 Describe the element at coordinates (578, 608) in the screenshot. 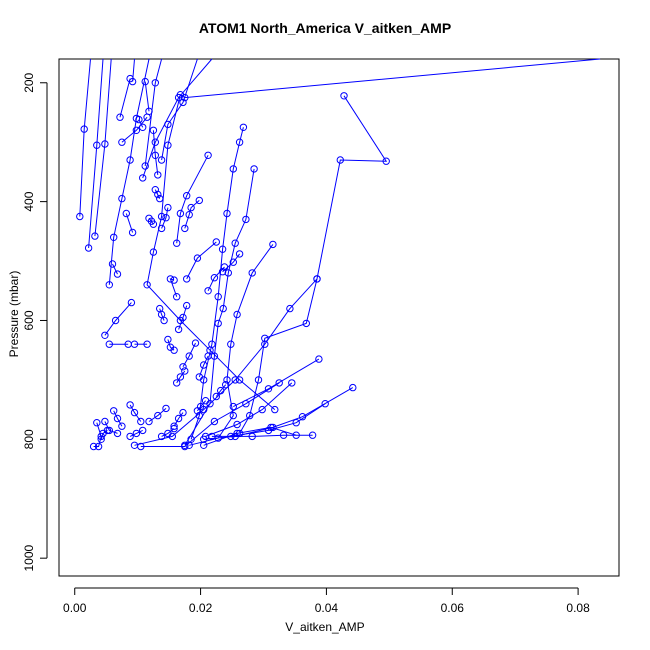

I see `x-tick-label: 0.08` at that location.